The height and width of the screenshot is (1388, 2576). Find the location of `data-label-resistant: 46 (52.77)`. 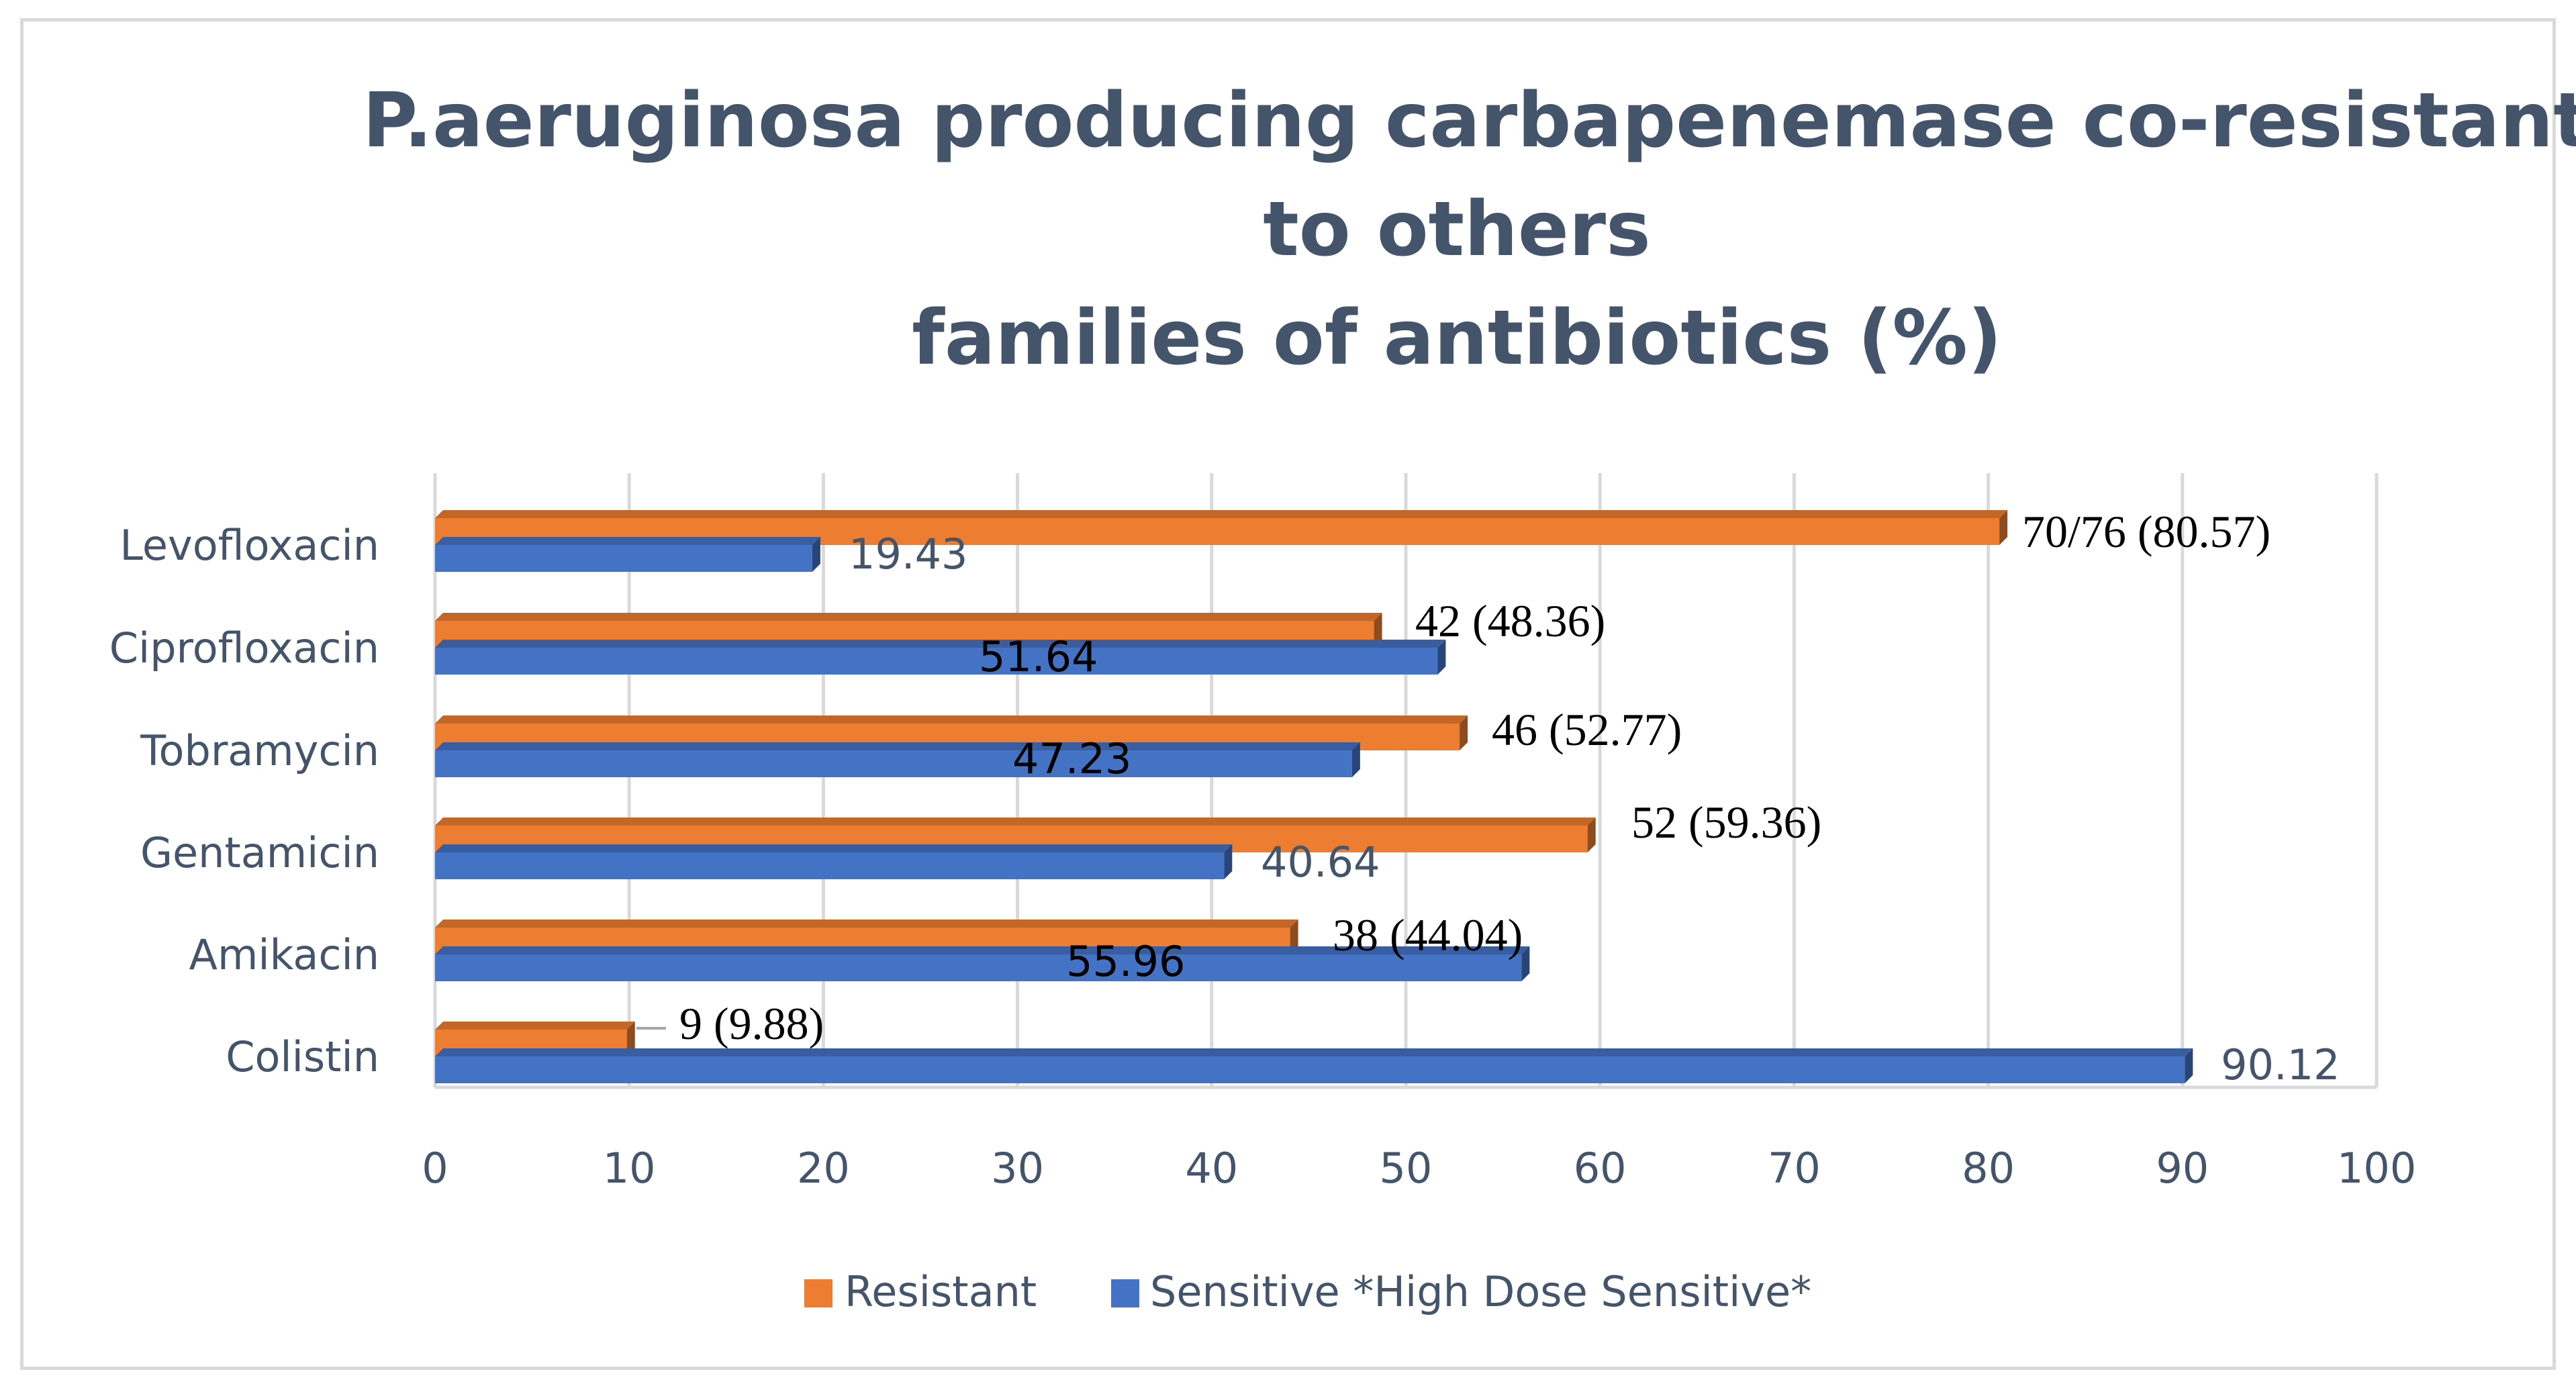

data-label-resistant: 46 (52.77) is located at coordinates (1587, 729).